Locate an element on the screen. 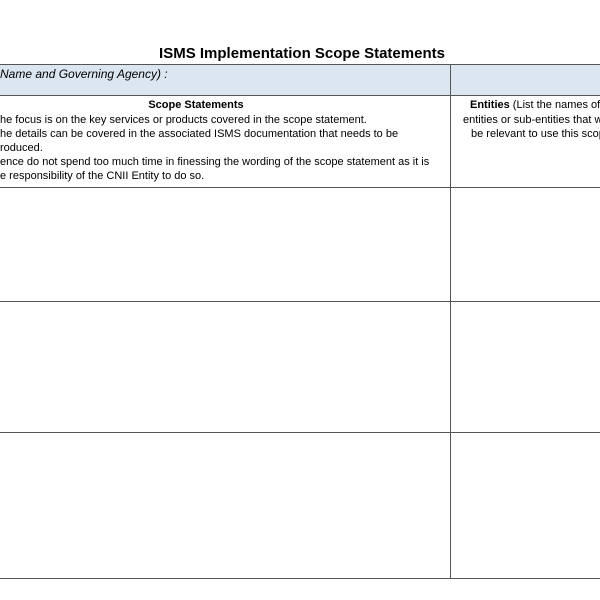  note-line: be relevant to use this scope is located at coordinates (535, 134).